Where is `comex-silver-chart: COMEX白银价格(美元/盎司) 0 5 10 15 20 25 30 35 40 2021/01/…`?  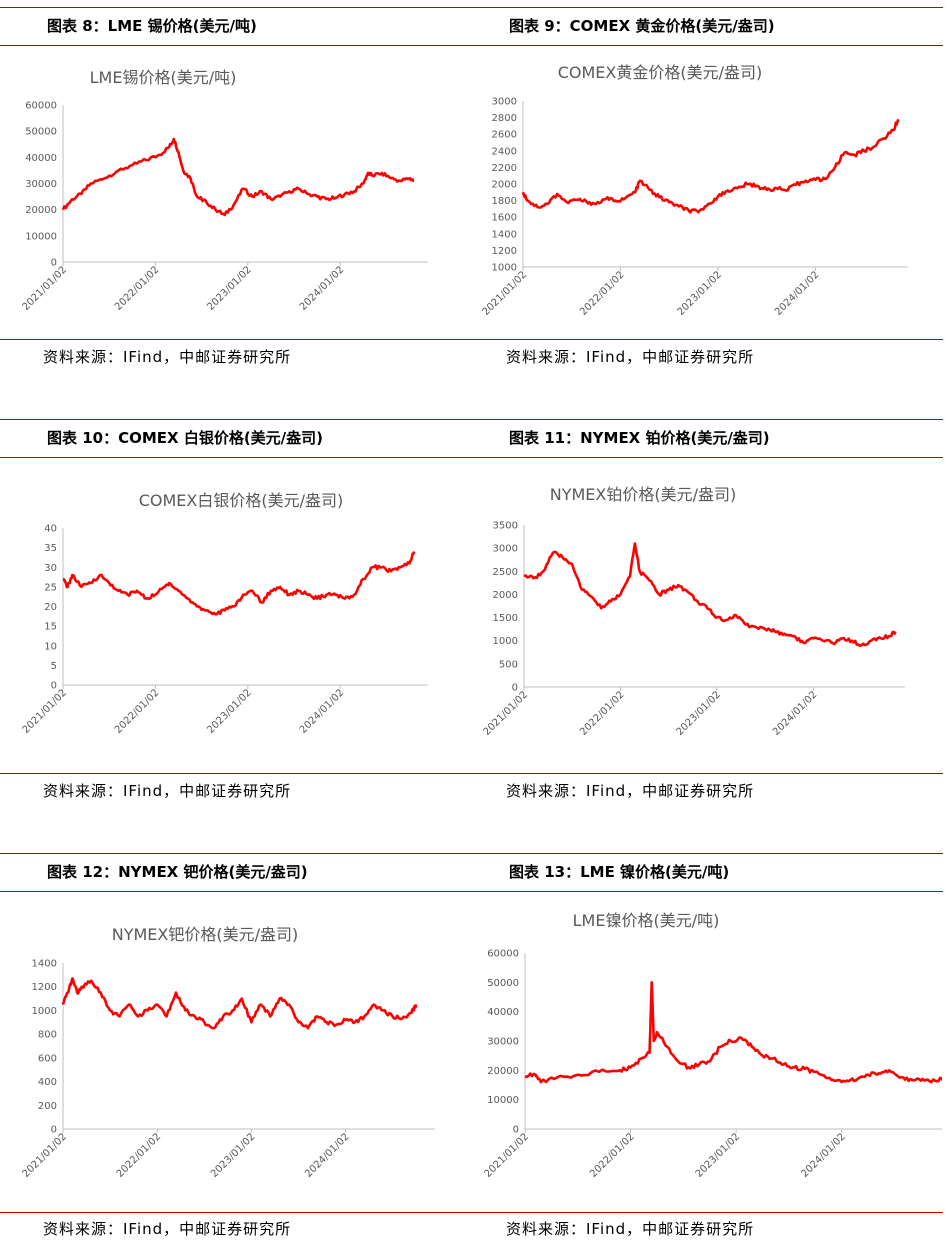 comex-silver-chart: COMEX白银价格(美元/盎司) 0 5 10 15 20 25 30 35 40 2021/01/… is located at coordinates (224, 613).